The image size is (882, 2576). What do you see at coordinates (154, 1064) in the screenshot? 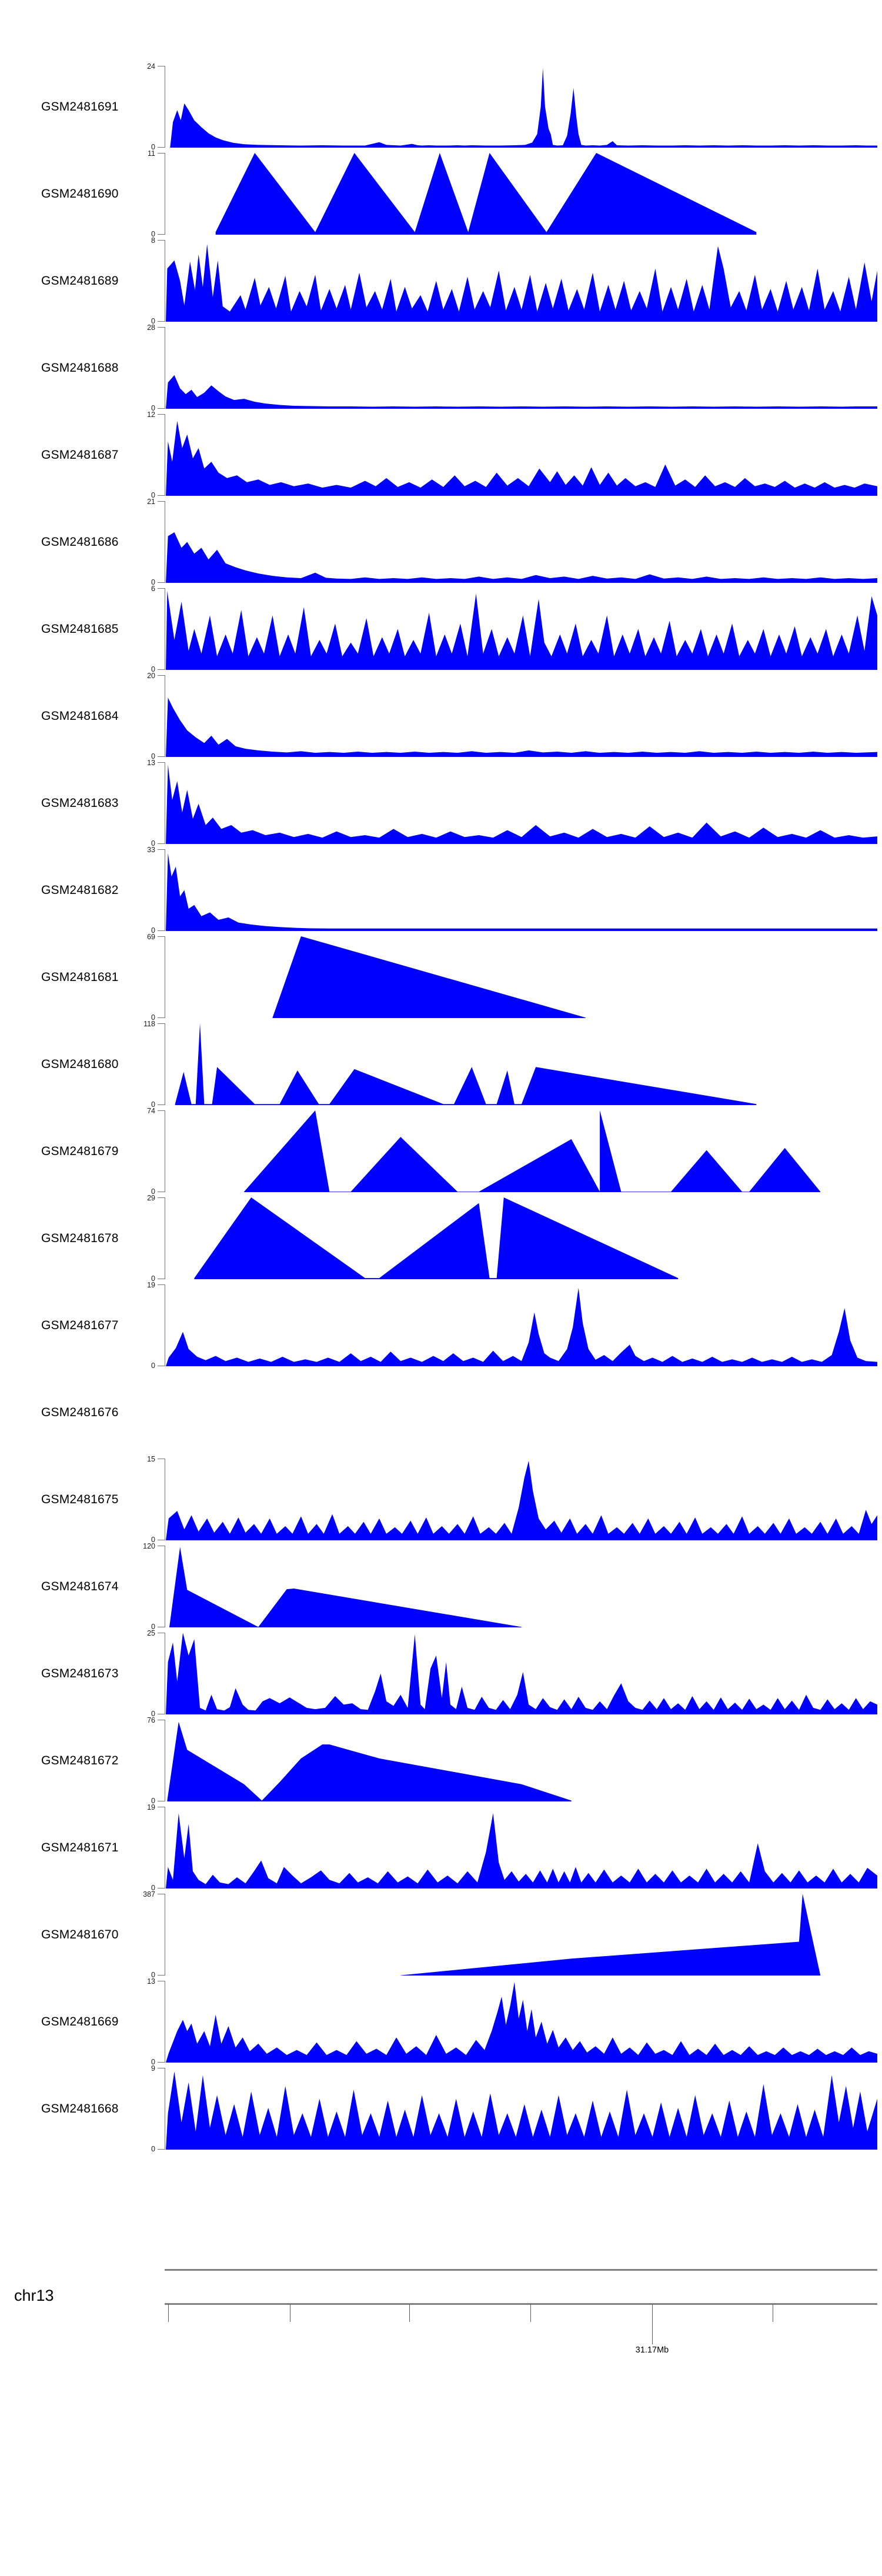
I see `y-axis: 118 0` at bounding box center [154, 1064].